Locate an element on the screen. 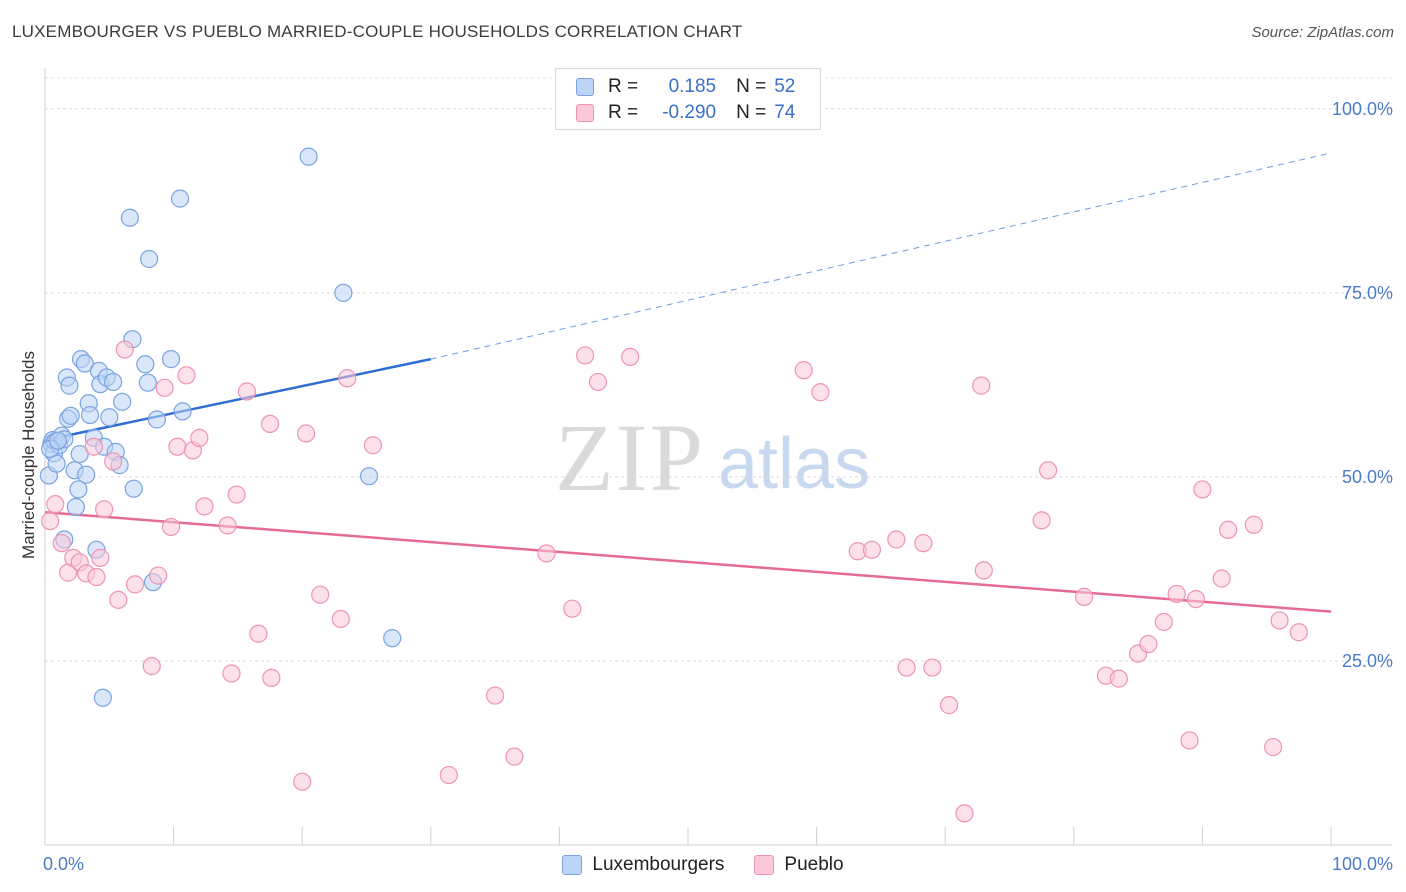 The height and width of the screenshot is (892, 1406). y-axis-label: Married-couple Households is located at coordinates (28, 455).